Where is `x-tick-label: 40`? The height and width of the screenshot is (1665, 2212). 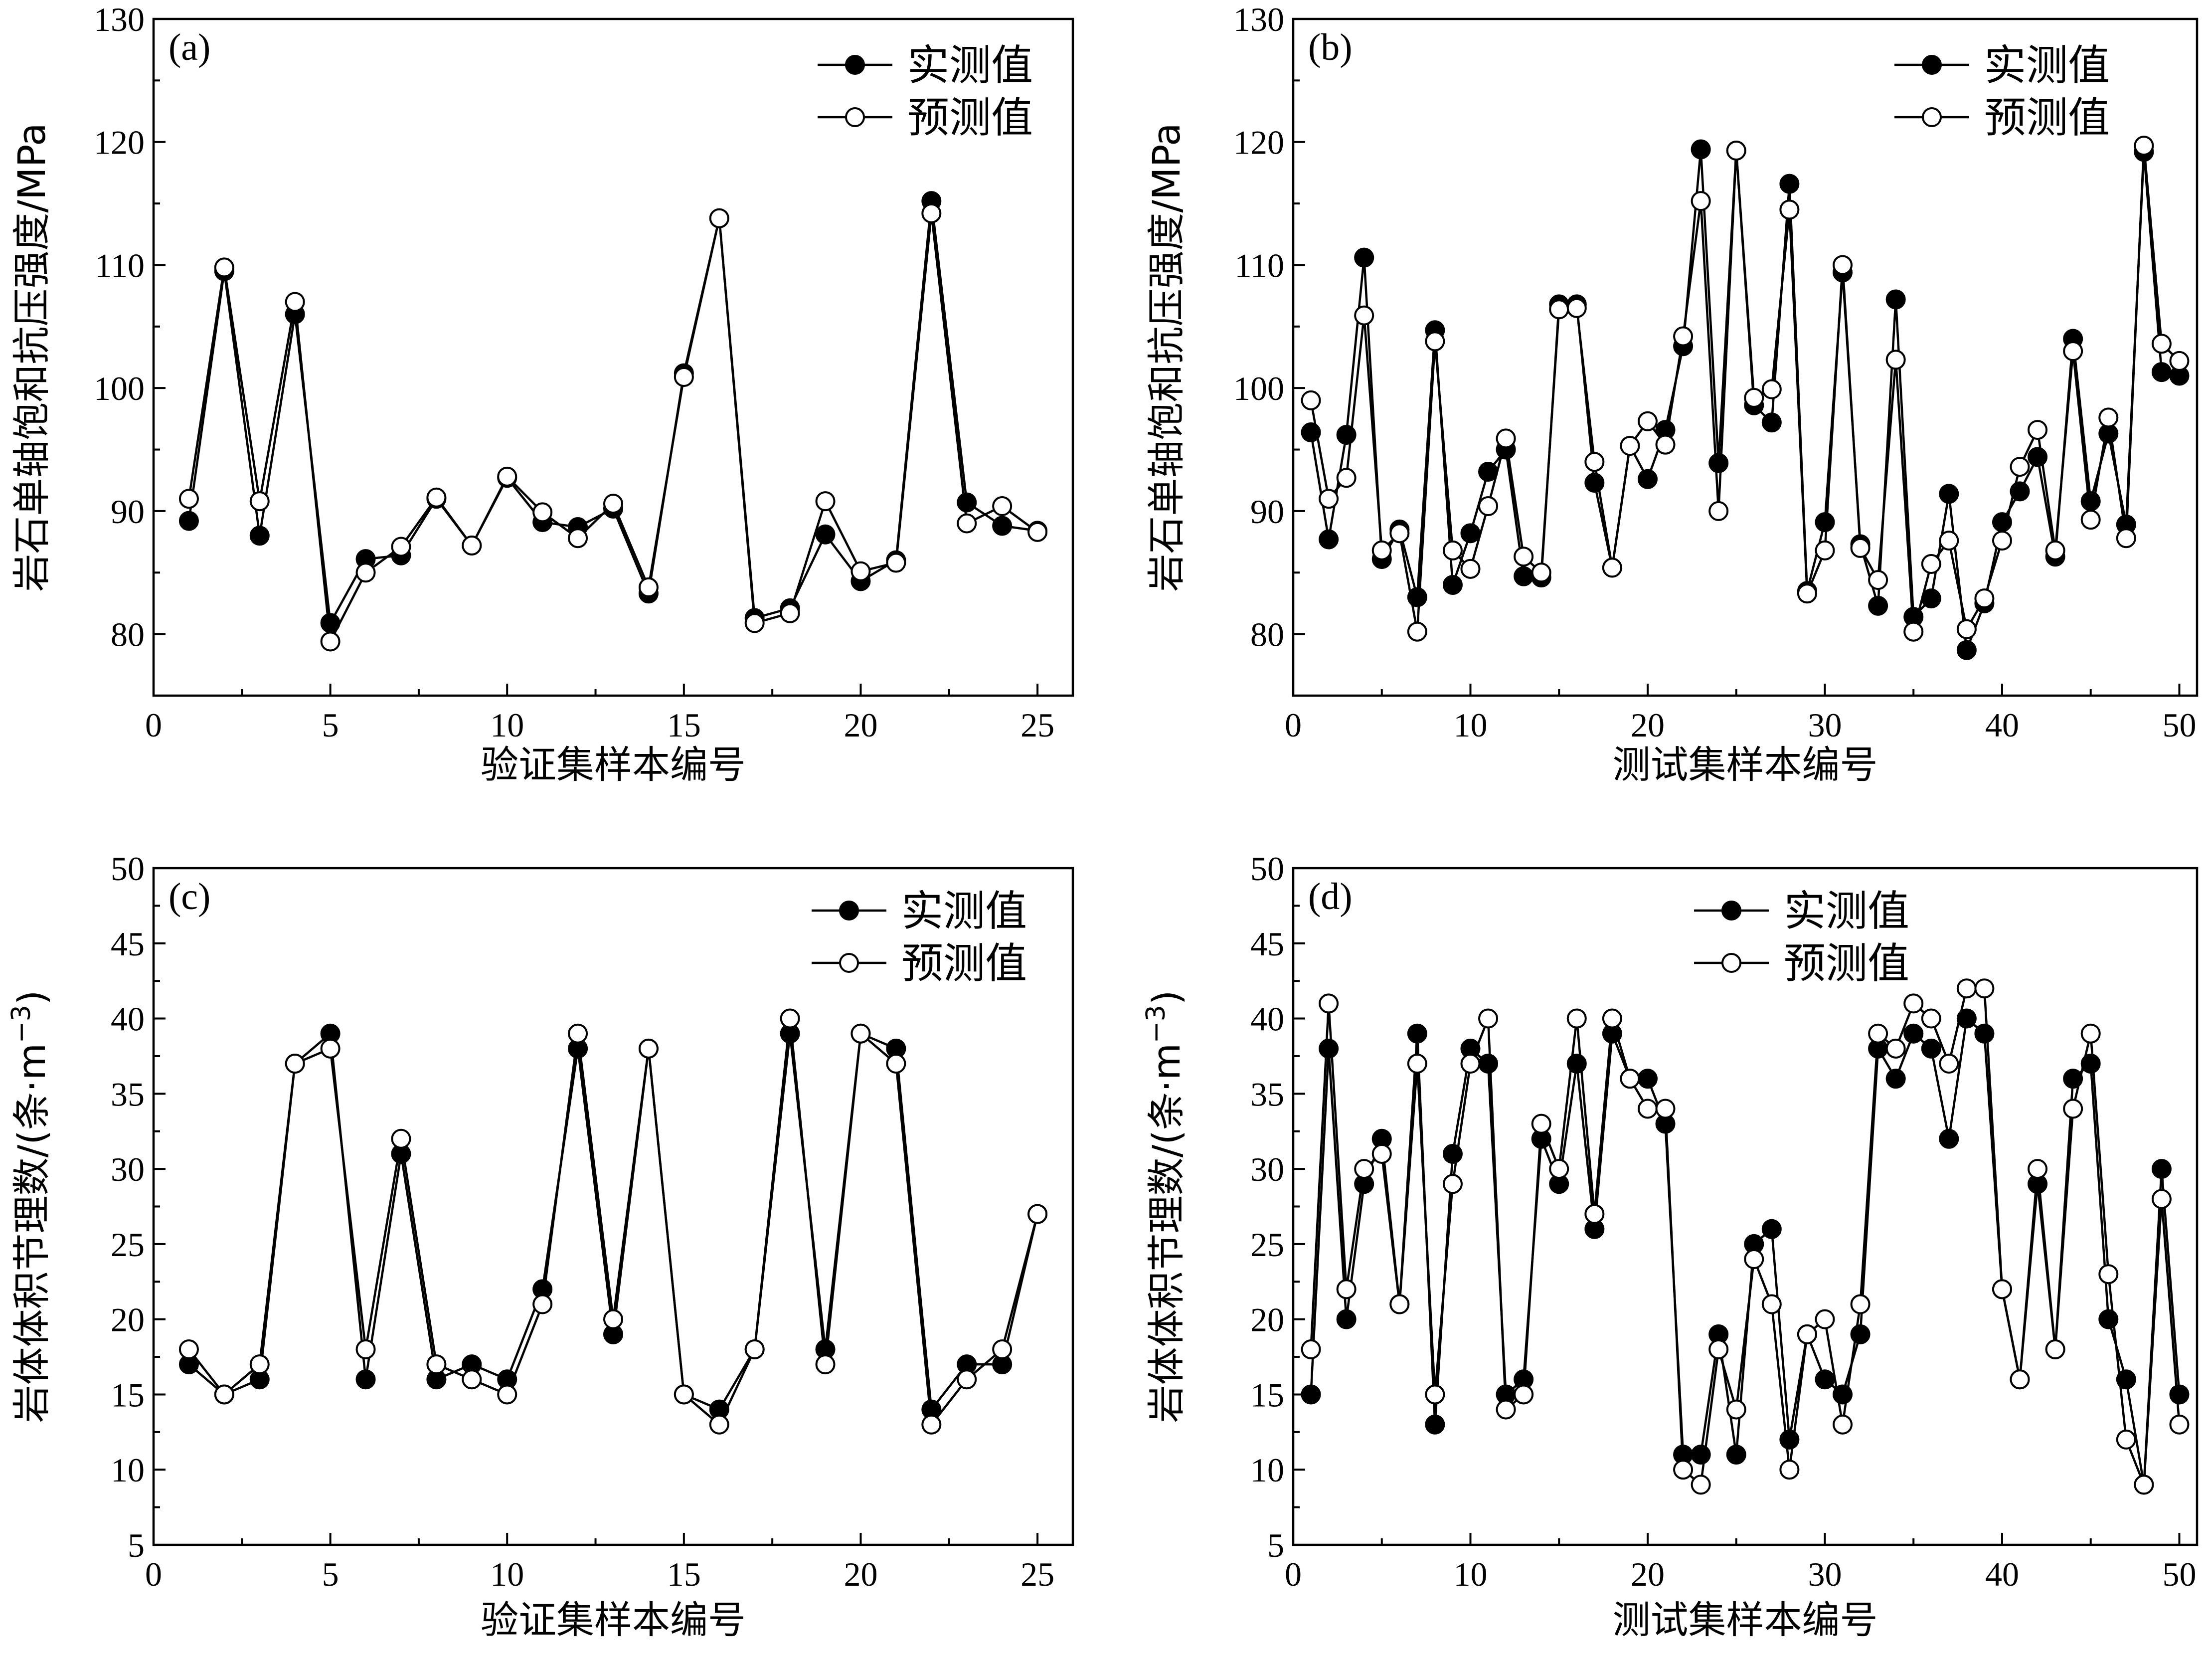
x-tick-label: 40 is located at coordinates (2002, 1574).